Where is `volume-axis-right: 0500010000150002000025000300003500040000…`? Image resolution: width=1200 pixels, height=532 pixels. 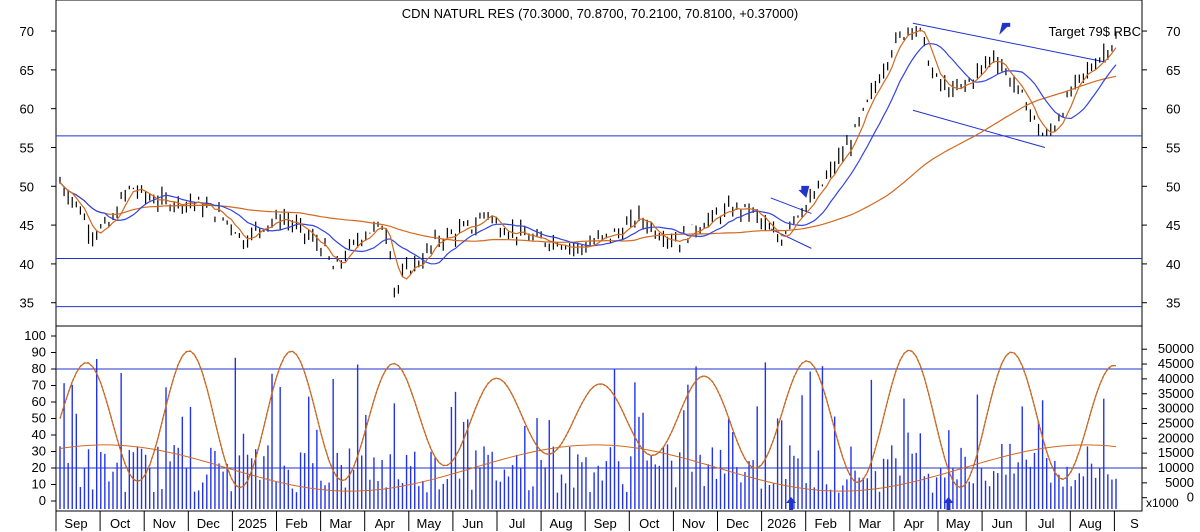 volume-axis-right: 0500010000150002000025000300003500040000… is located at coordinates (1168, 423).